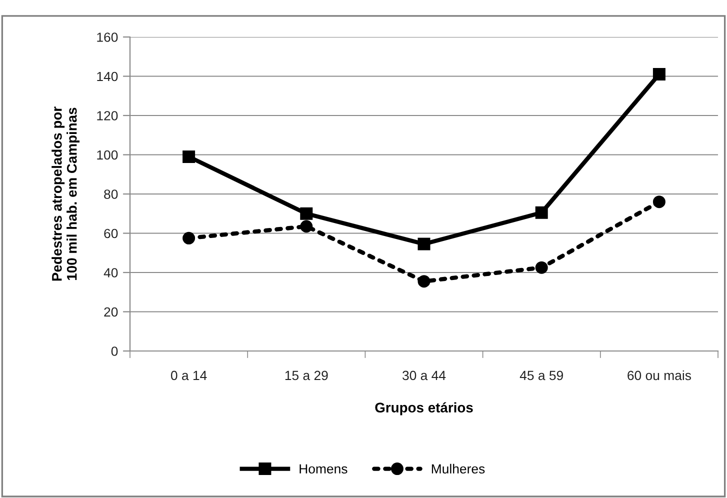  What do you see at coordinates (424, 409) in the screenshot?
I see `x-axis-title: Grupos etários` at bounding box center [424, 409].